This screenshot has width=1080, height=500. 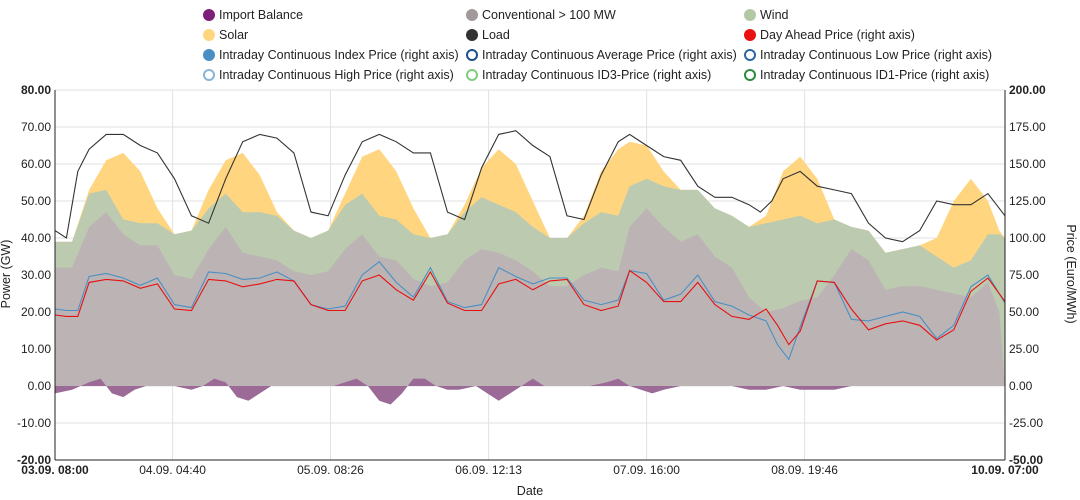 What do you see at coordinates (1024, 349) in the screenshot?
I see `y-tick-label-right: 25.00` at bounding box center [1024, 349].